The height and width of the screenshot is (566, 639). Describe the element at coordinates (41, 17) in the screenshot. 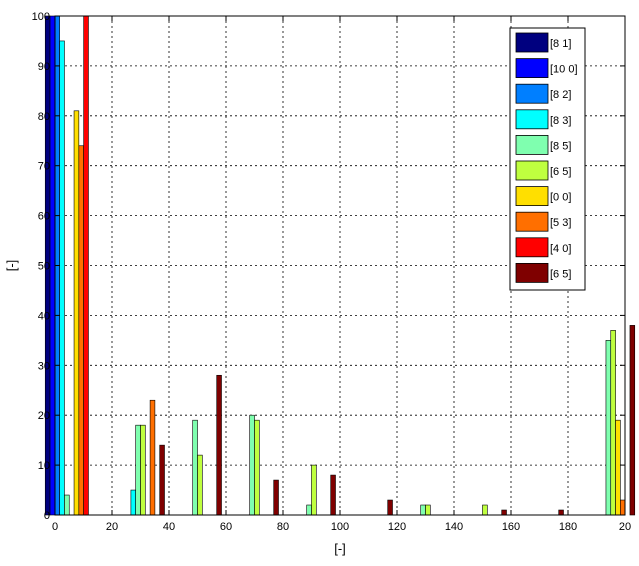

I see `y-tick-label: 100` at that location.